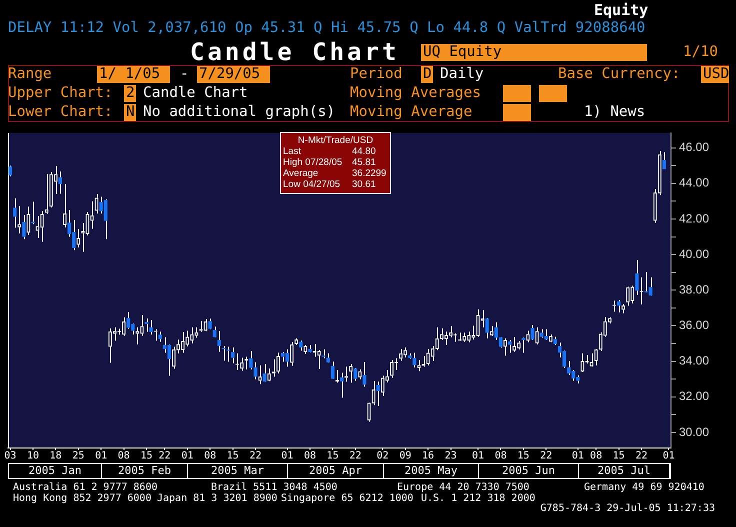 Image resolution: width=736 pixels, height=527 pixels. I want to click on annotation: Average, so click(300, 173).